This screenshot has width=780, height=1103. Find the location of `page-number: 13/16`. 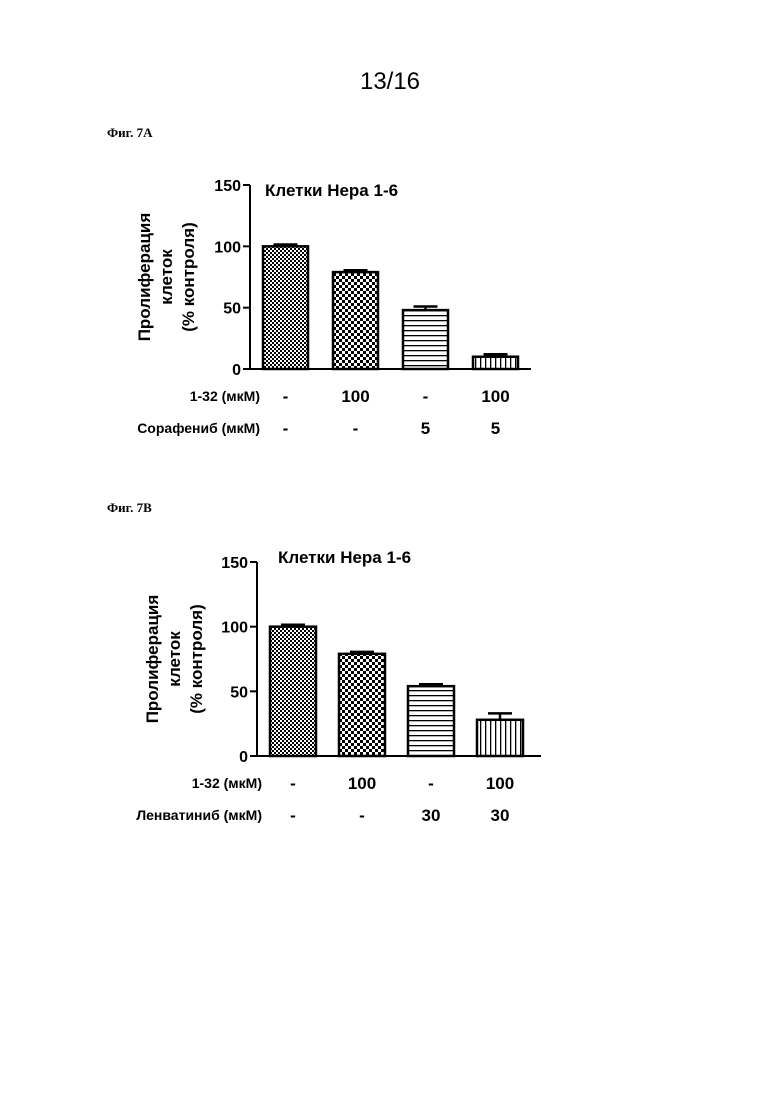

page-number: 13/16 is located at coordinates (390, 82).